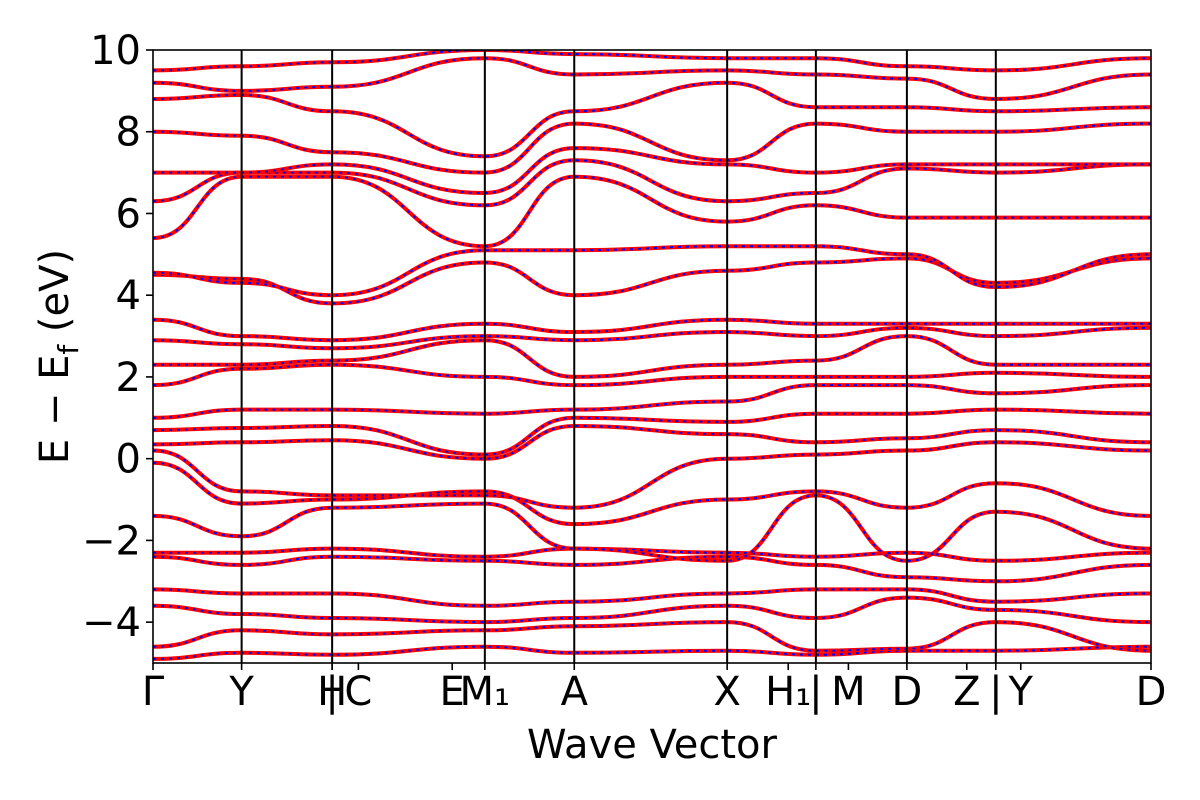 The height and width of the screenshot is (800, 1200). What do you see at coordinates (128, 214) in the screenshot?
I see `y-tick-label: 6` at bounding box center [128, 214].